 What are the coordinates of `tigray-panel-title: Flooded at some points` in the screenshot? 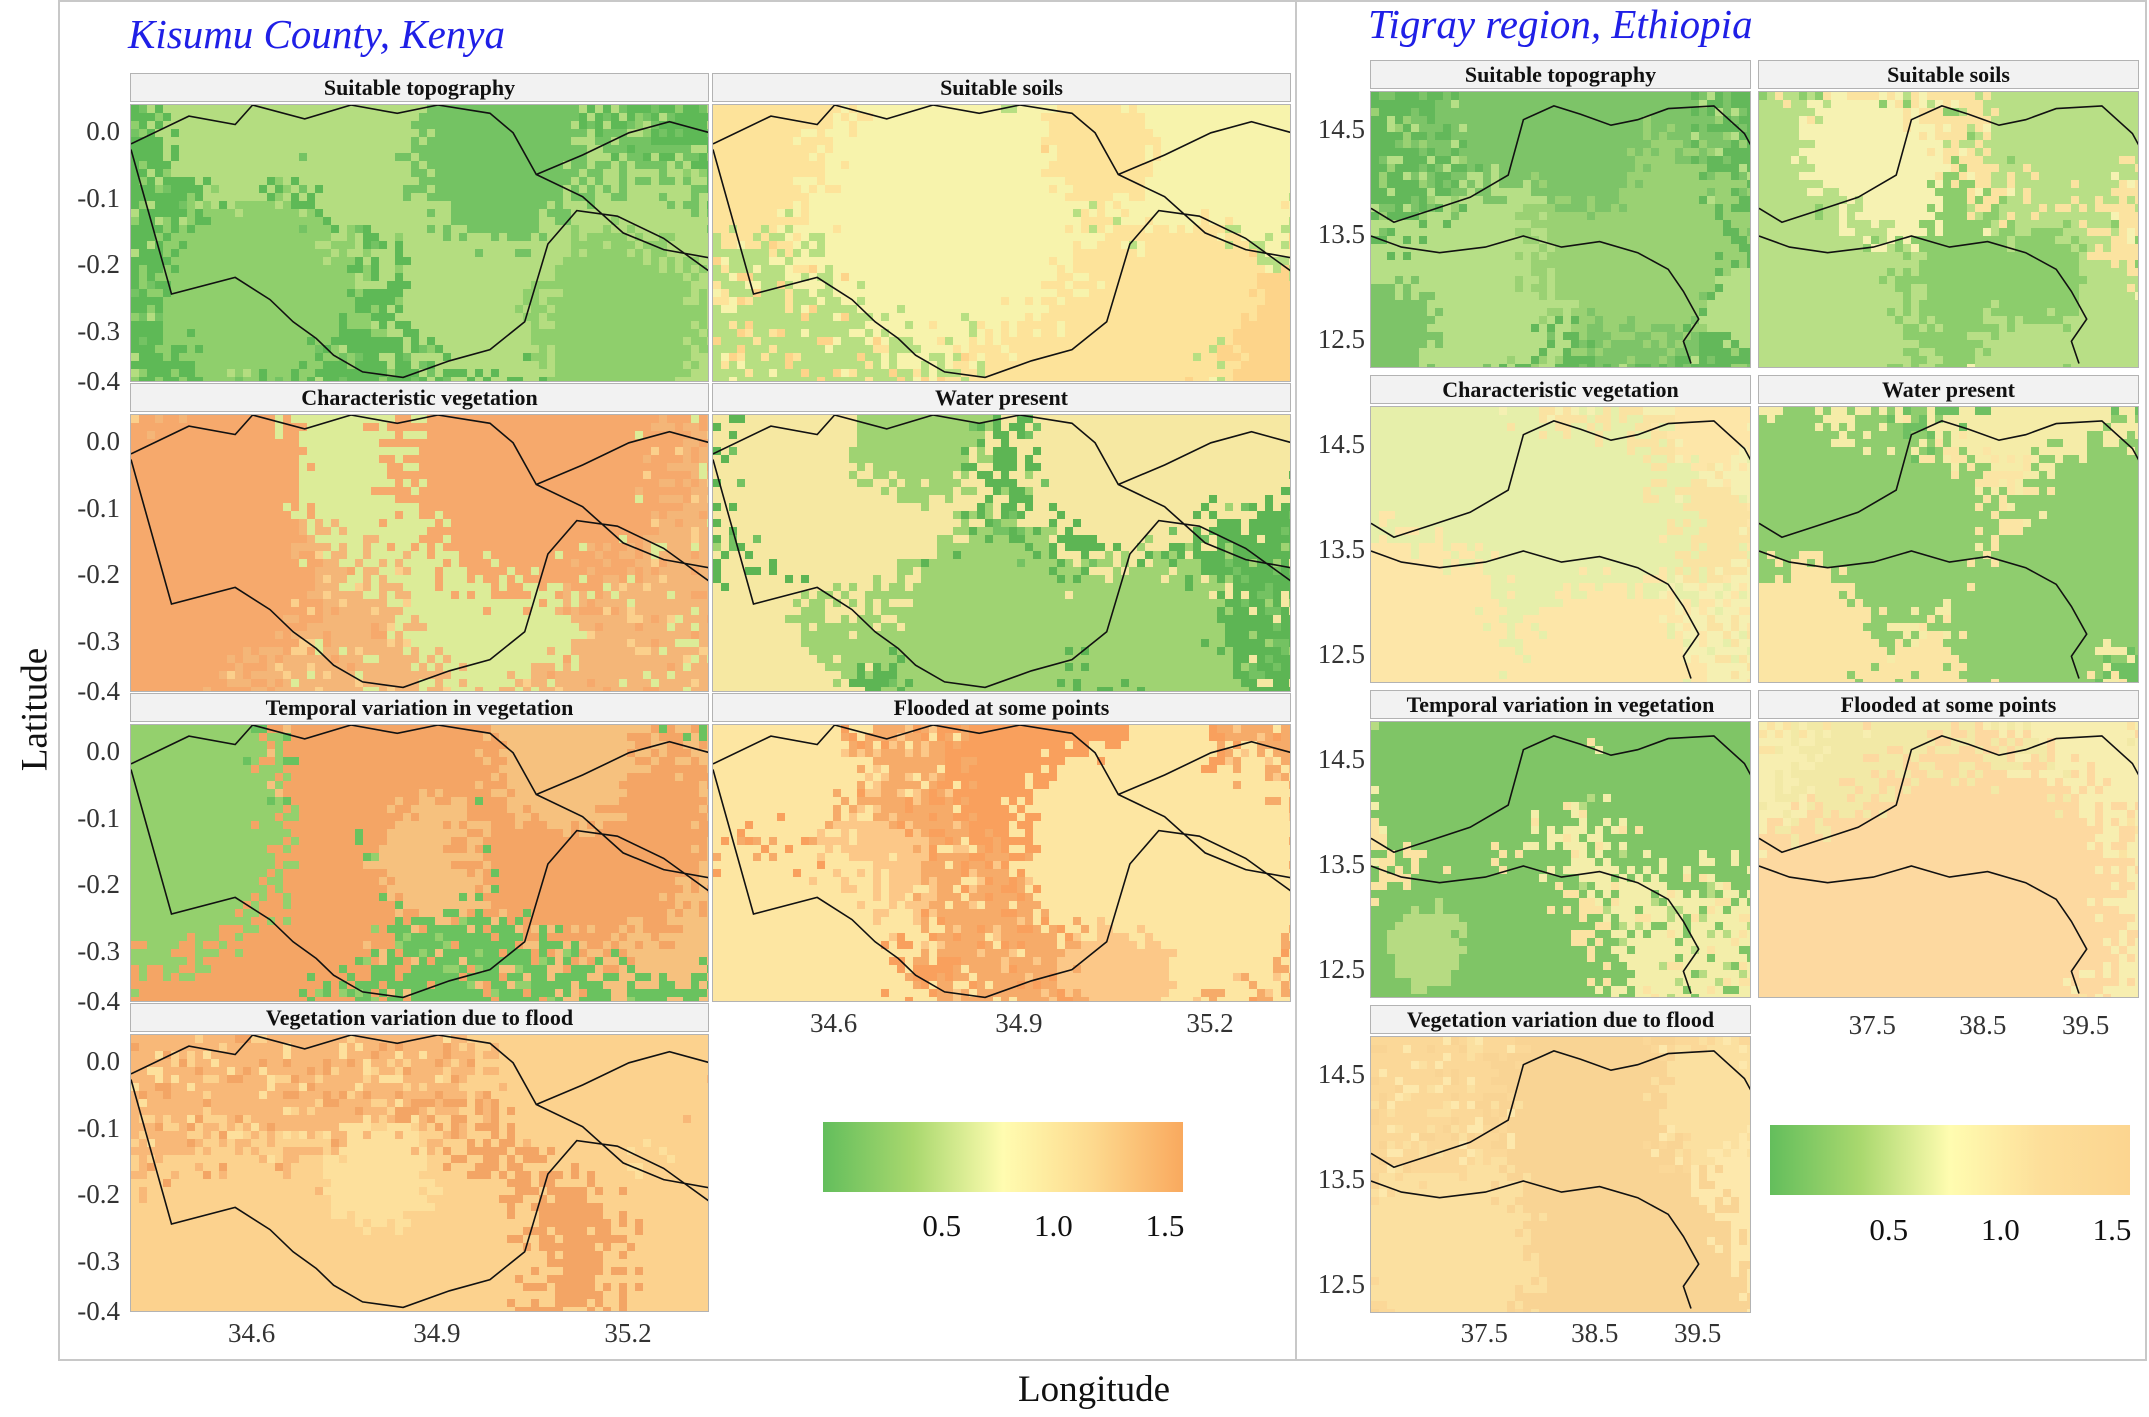 It's located at (1948, 704).